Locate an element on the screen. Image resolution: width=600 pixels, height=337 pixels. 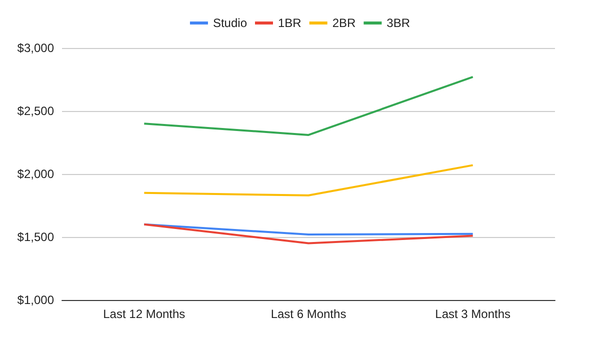
legend-label: 3BR is located at coordinates (398, 23).